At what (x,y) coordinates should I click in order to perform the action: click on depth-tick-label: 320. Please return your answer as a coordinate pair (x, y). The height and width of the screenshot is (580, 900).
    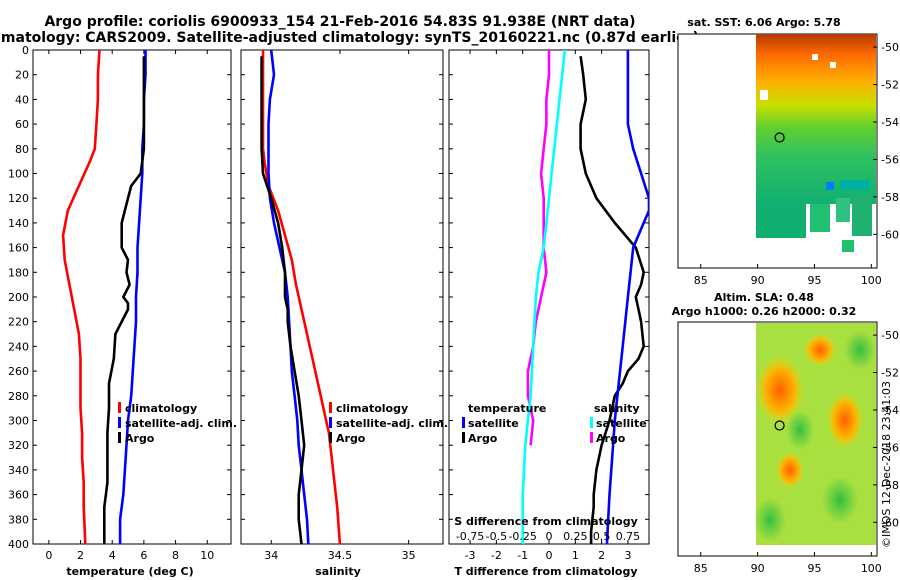
    Looking at the image, I should click on (18, 445).